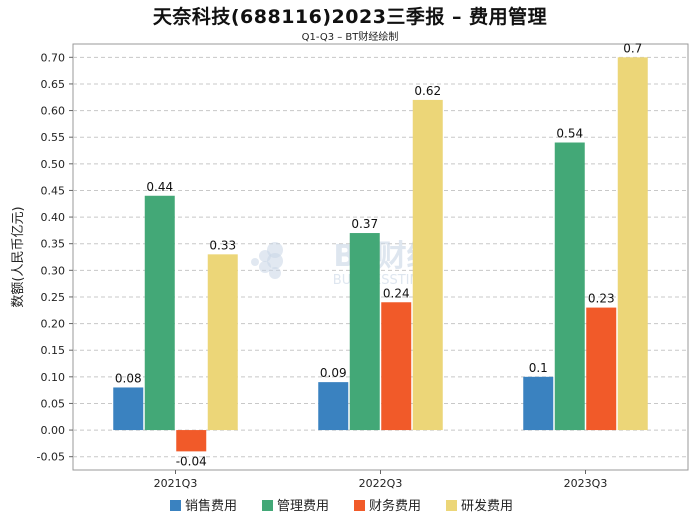 The height and width of the screenshot is (524, 700). I want to click on data-label: 0.54, so click(569, 134).